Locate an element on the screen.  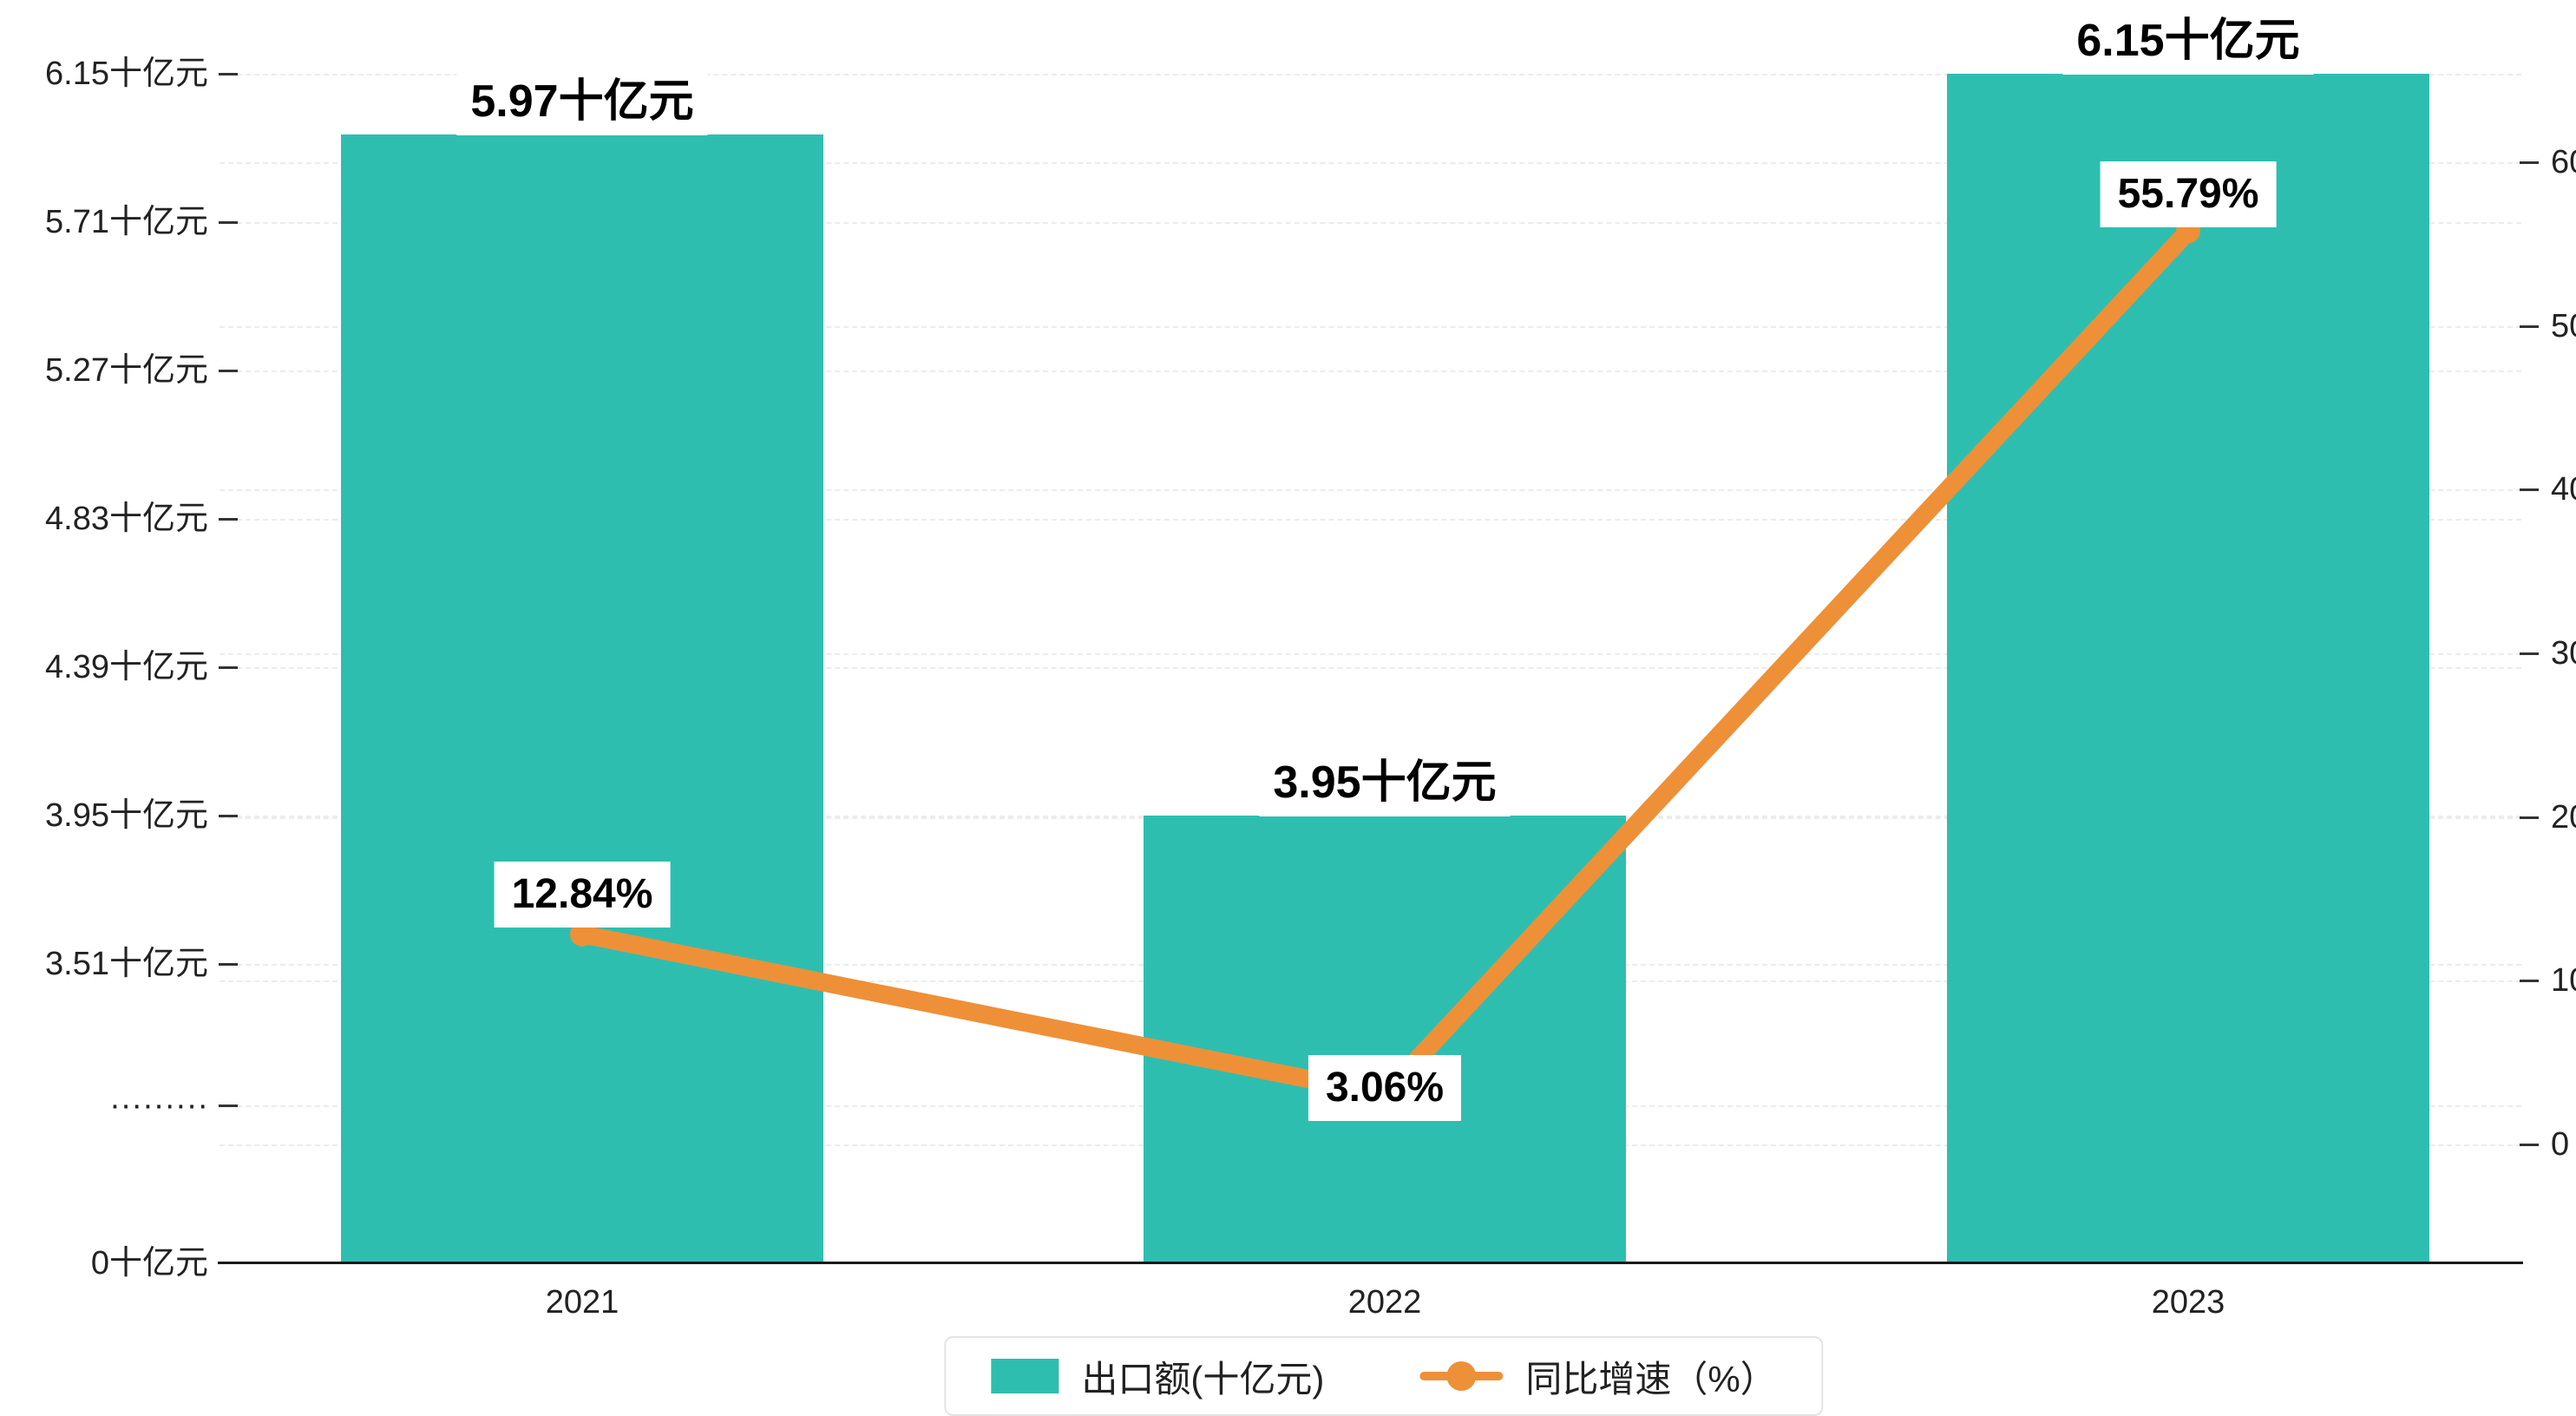
left-axis-tick-label: 4.39十亿元 is located at coordinates (126, 667).